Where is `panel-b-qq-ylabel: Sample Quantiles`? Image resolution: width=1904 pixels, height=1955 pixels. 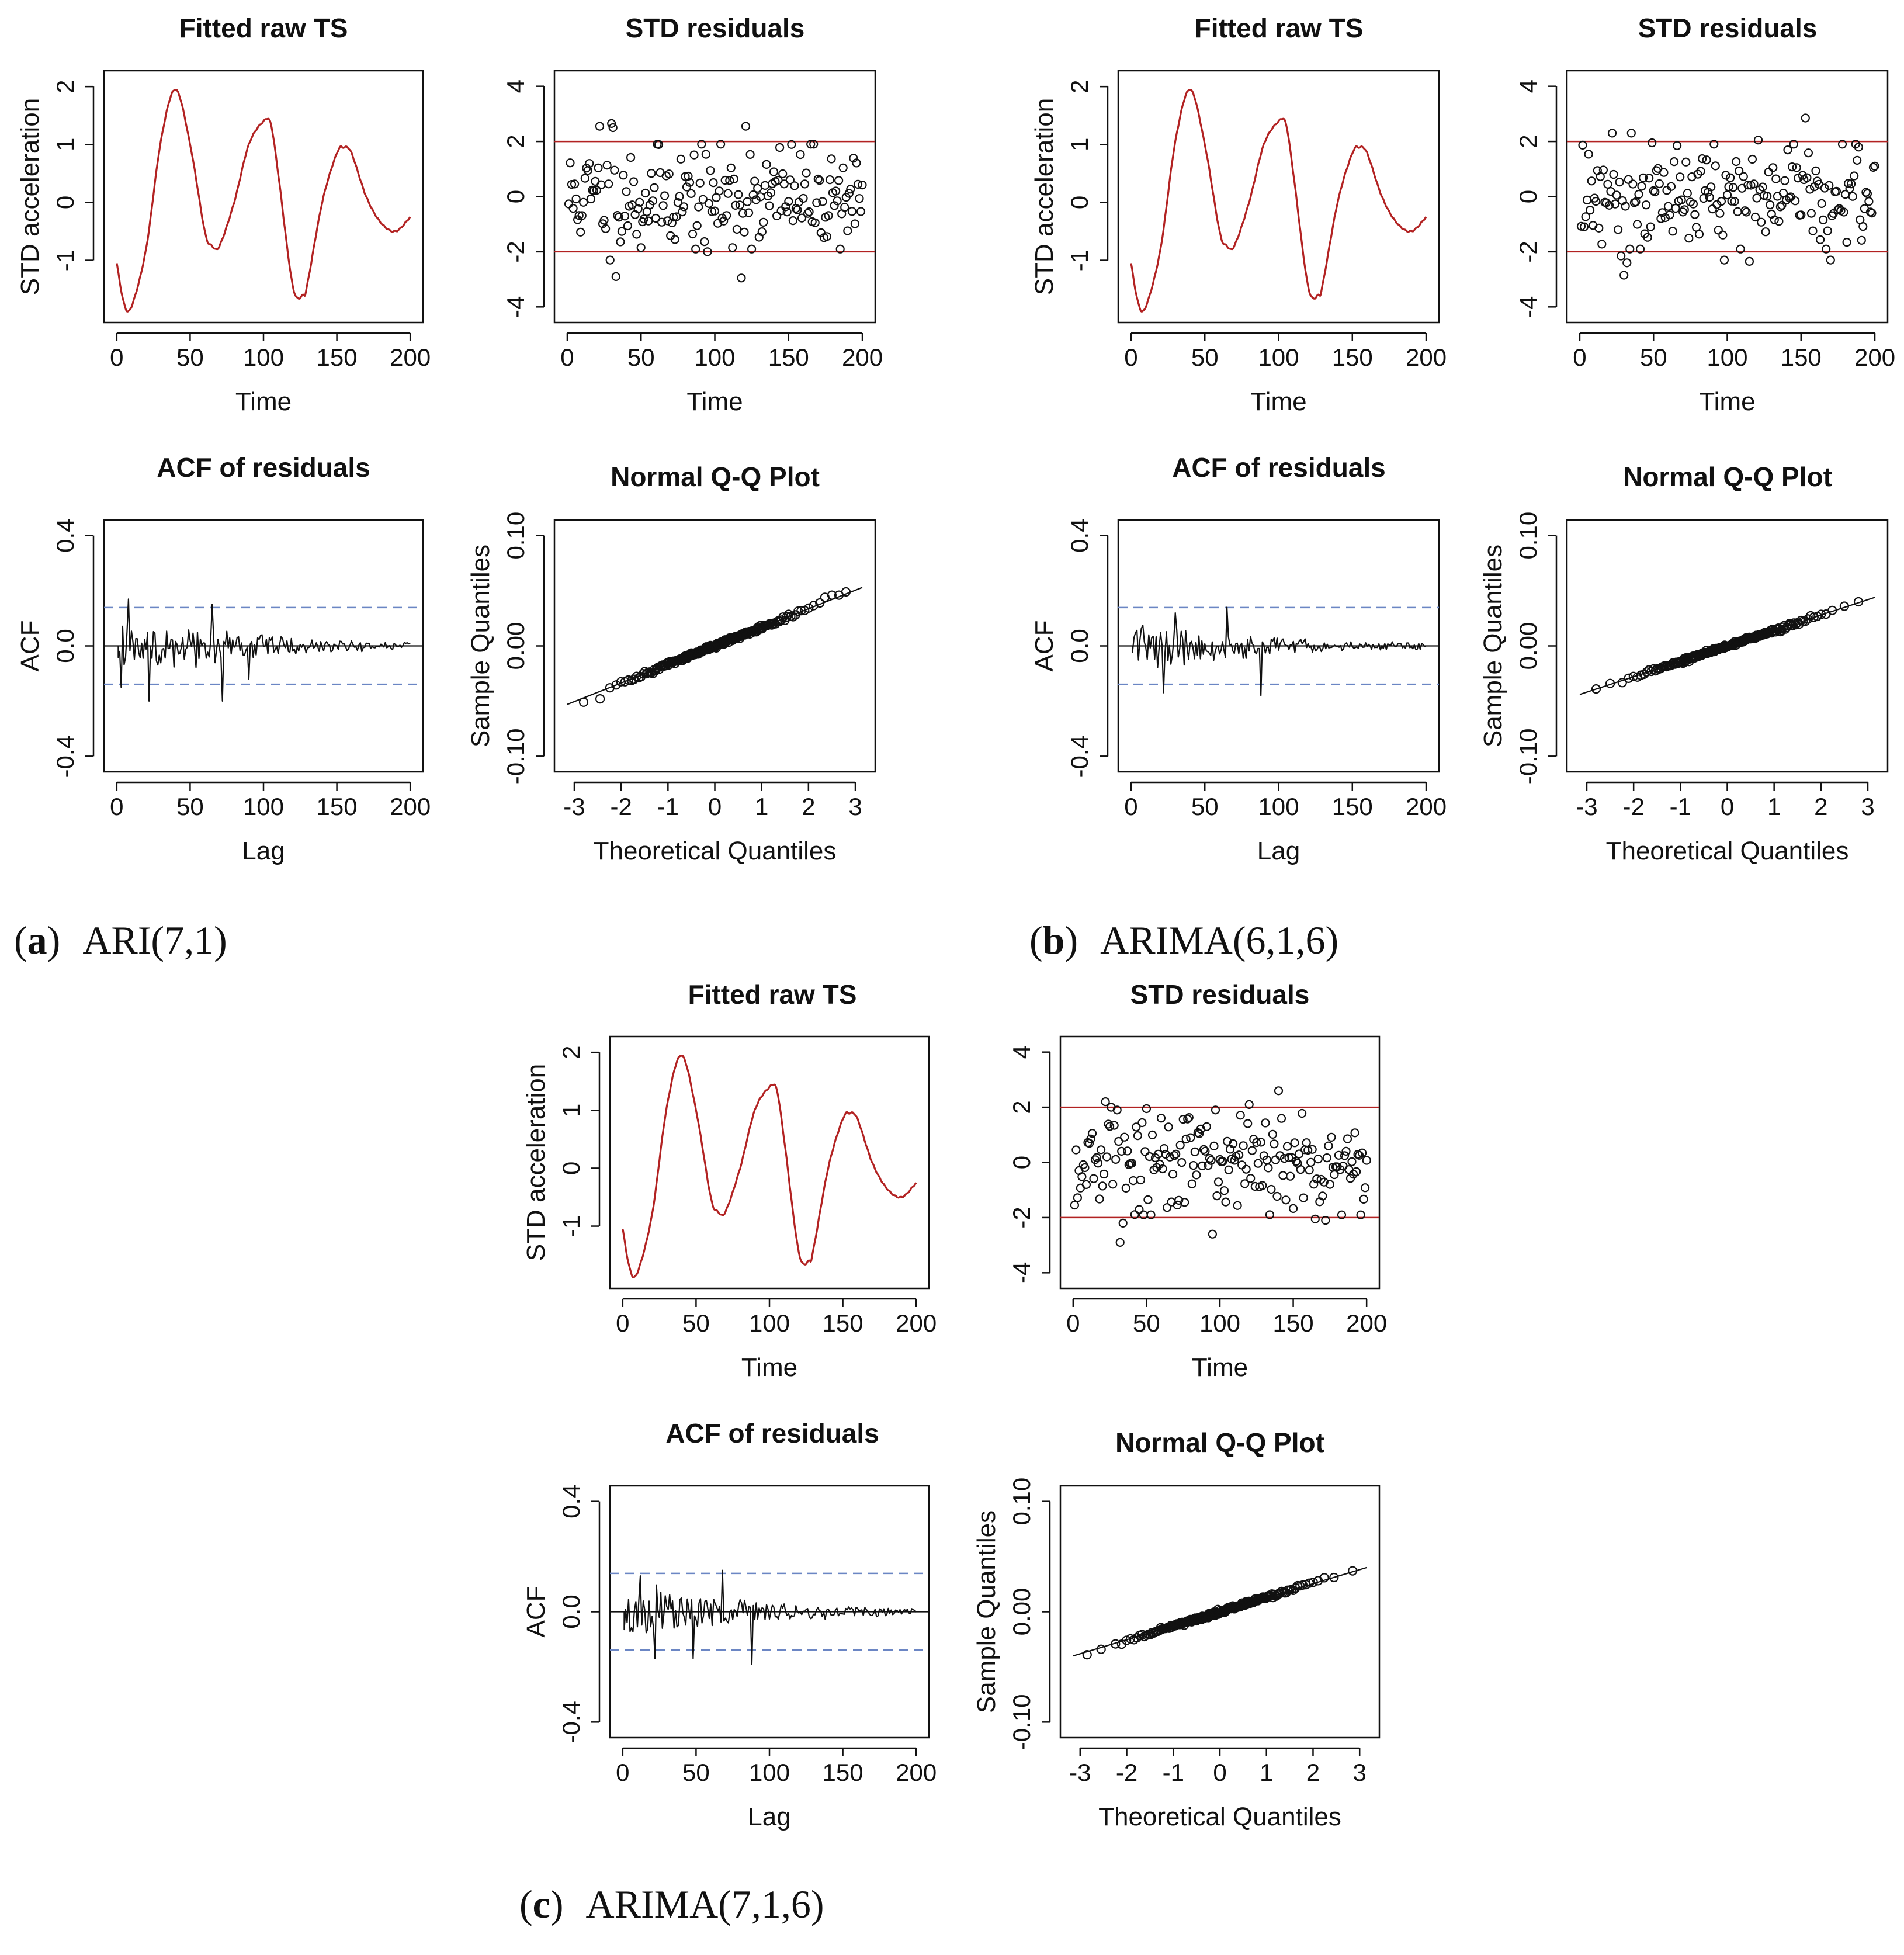 panel-b-qq-ylabel: Sample Quantiles is located at coordinates (1493, 646).